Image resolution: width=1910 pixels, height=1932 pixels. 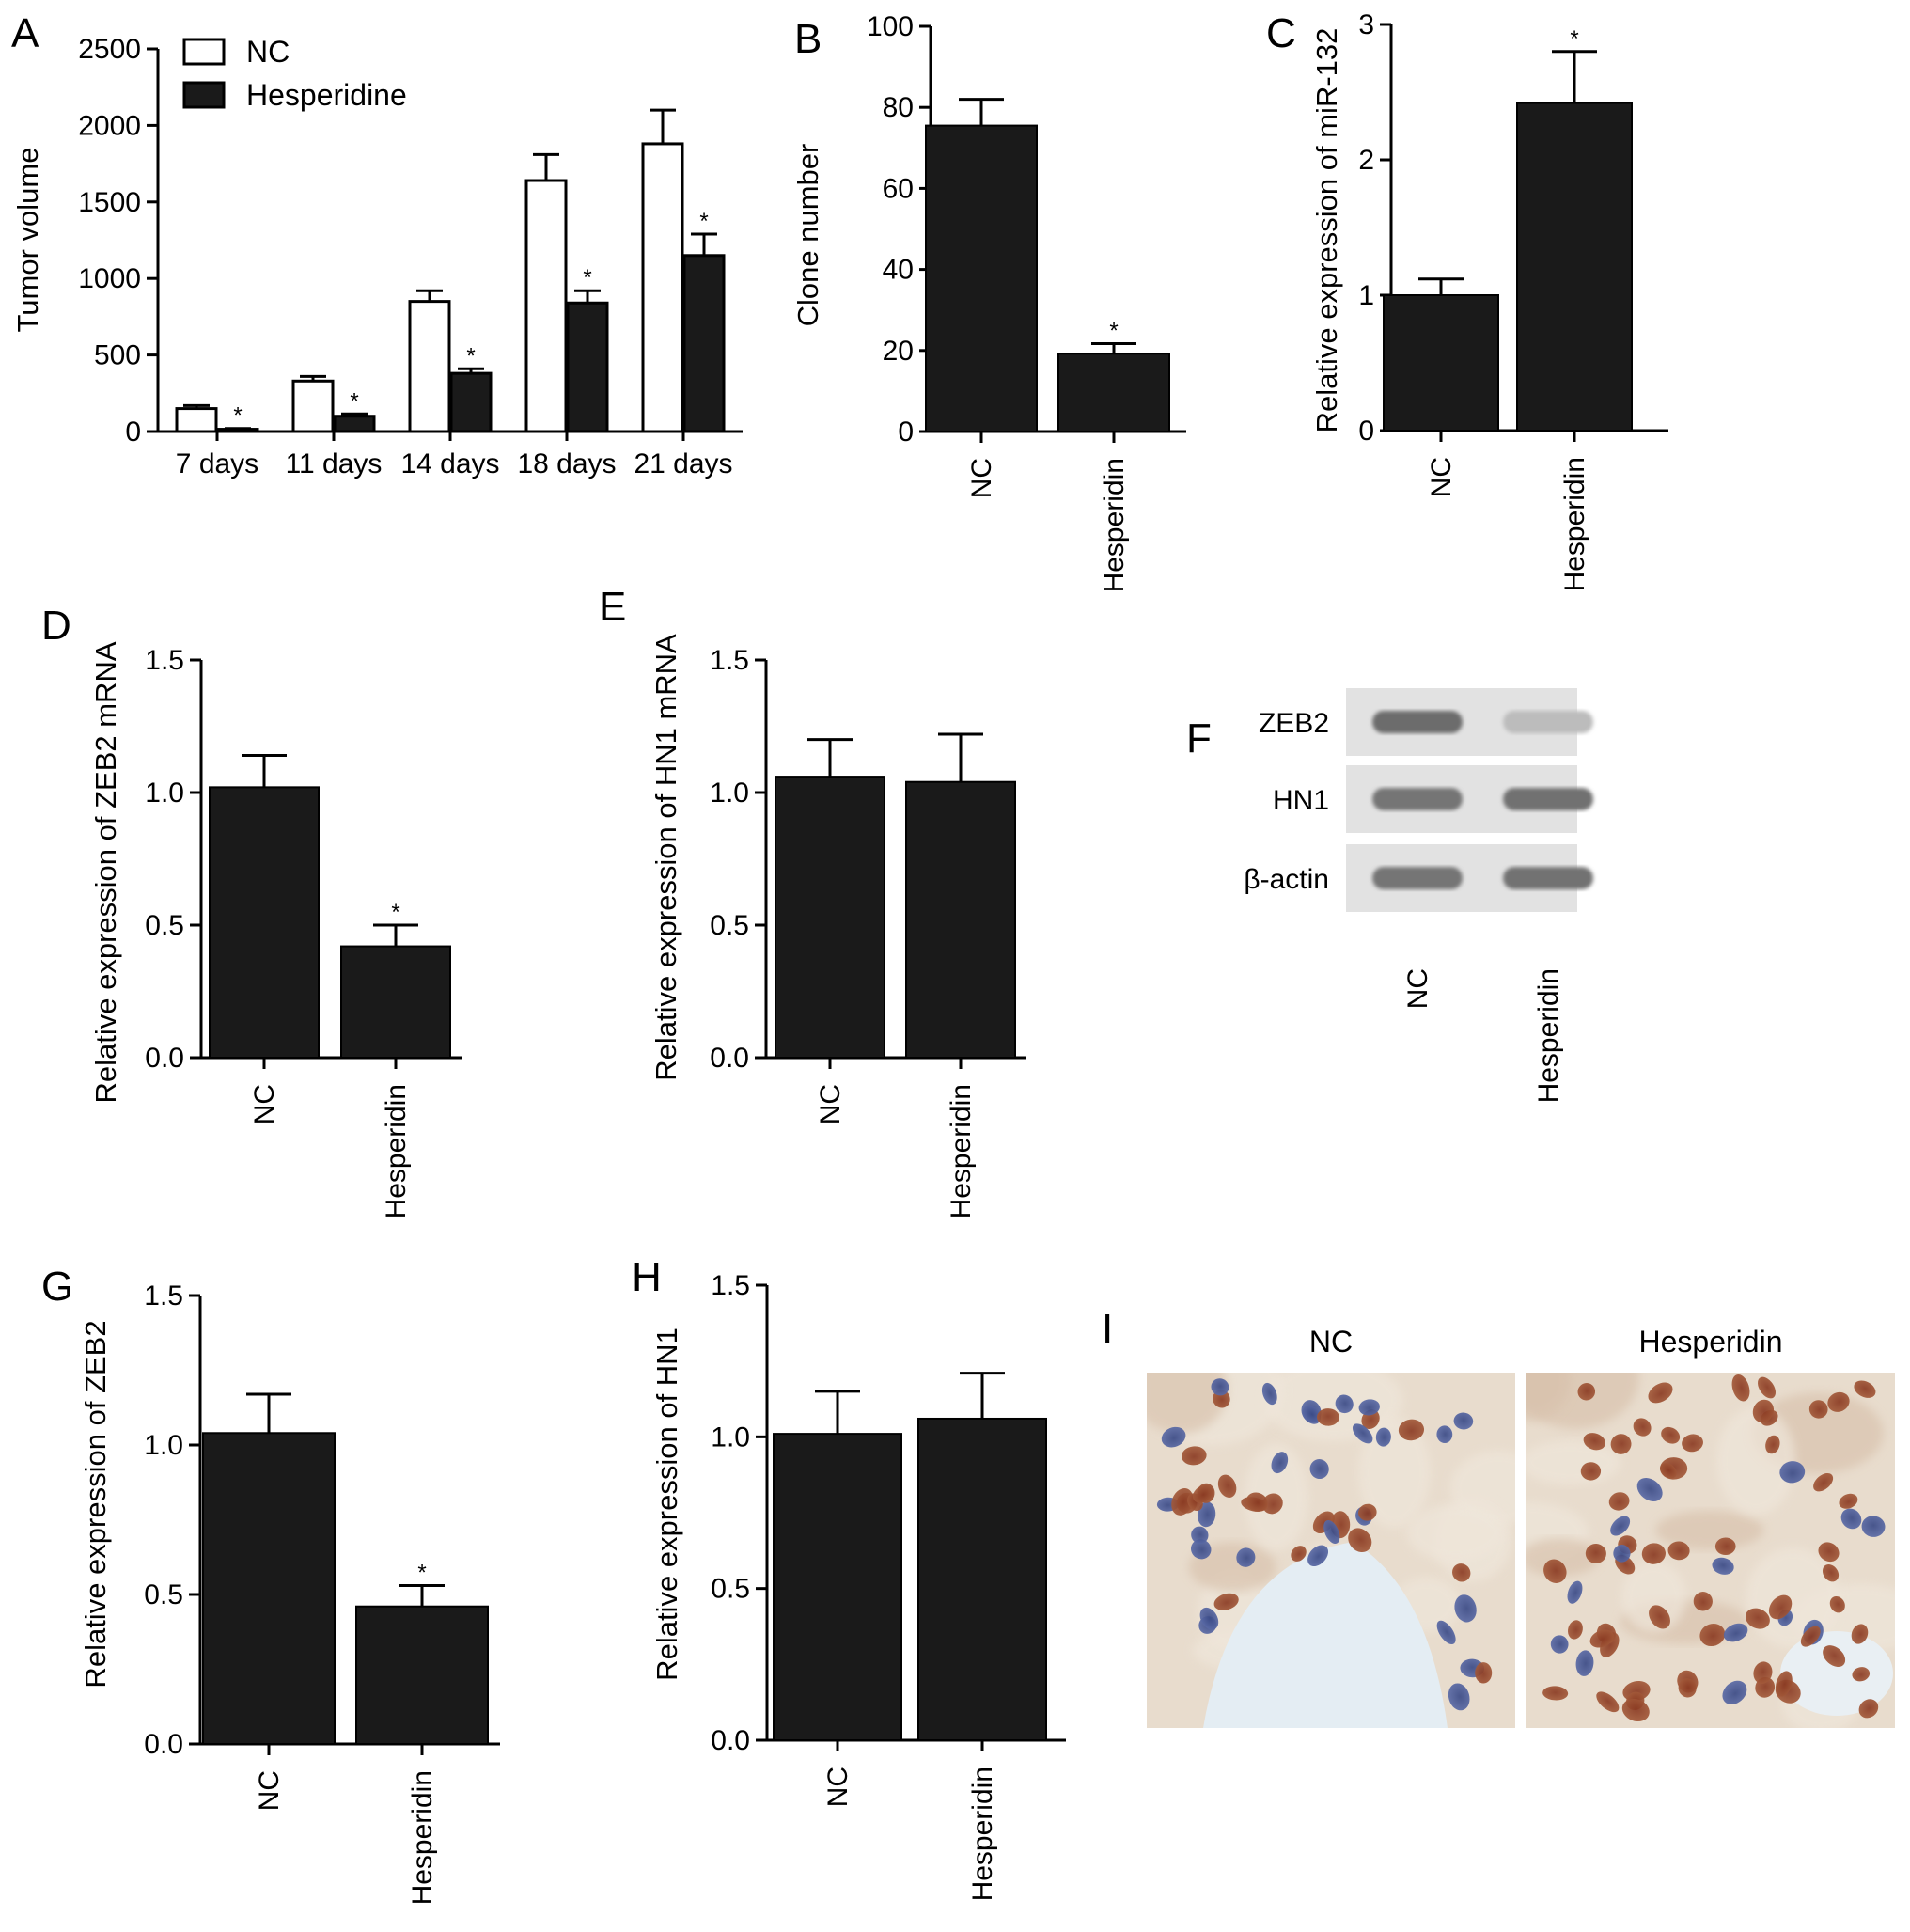 I want to click on x-tick-label: 14 days, so click(x=449, y=464).